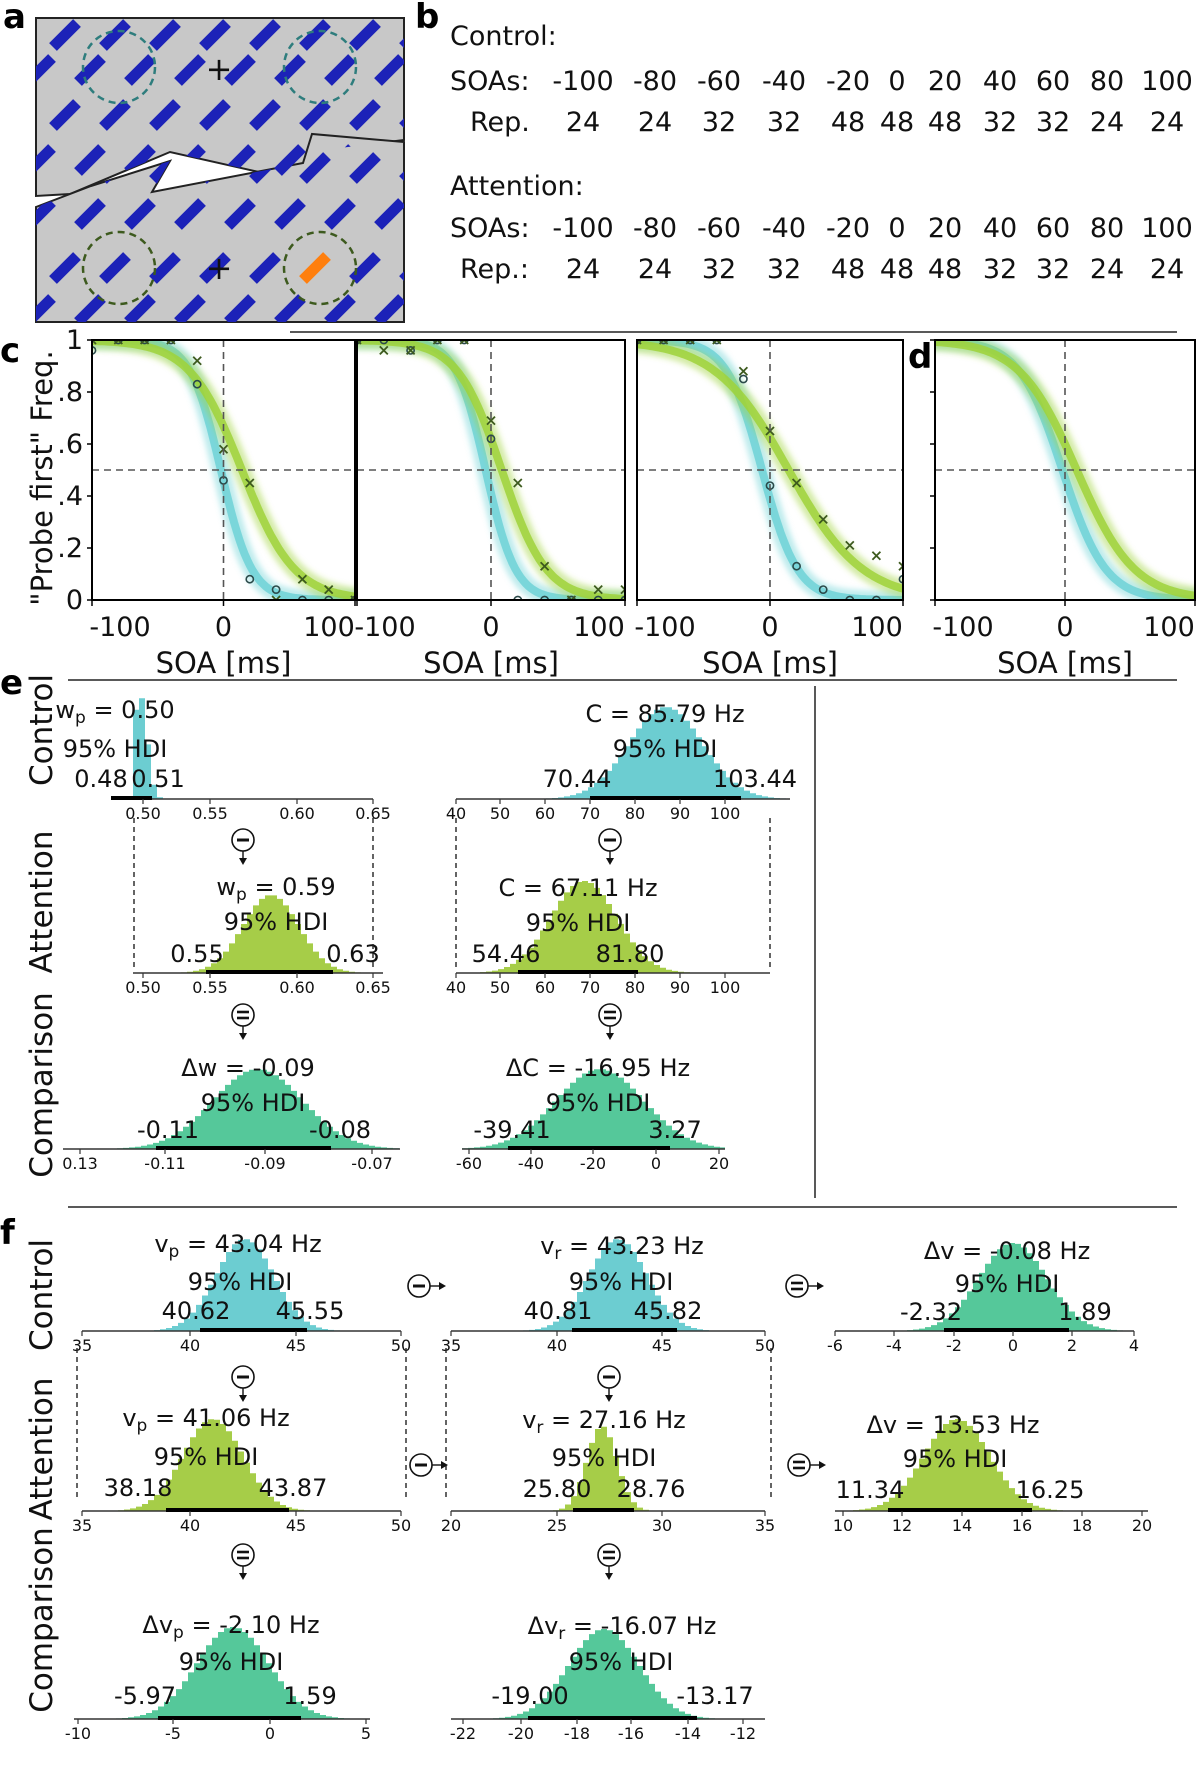 Image resolution: width=1200 pixels, height=1766 pixels. What do you see at coordinates (275, 889) in the screenshot?
I see `posterior-title: wp = 0.59` at bounding box center [275, 889].